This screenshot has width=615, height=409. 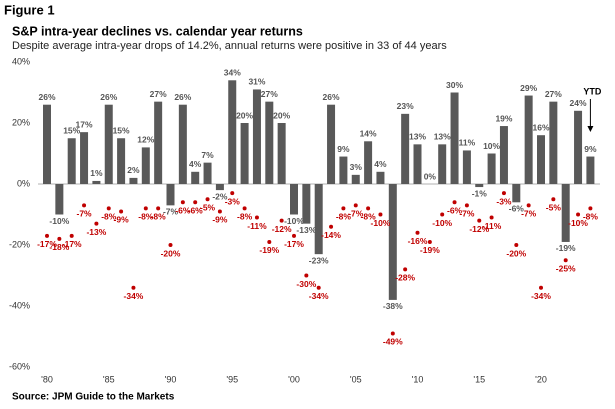 What do you see at coordinates (109, 379) in the screenshot?
I see `x-tick-label: '85` at bounding box center [109, 379].